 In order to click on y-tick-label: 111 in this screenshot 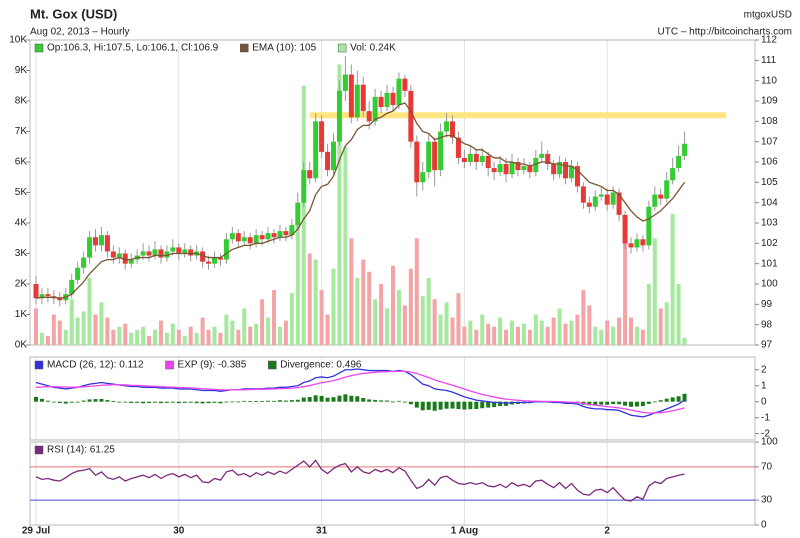, I will do `click(769, 60)`.